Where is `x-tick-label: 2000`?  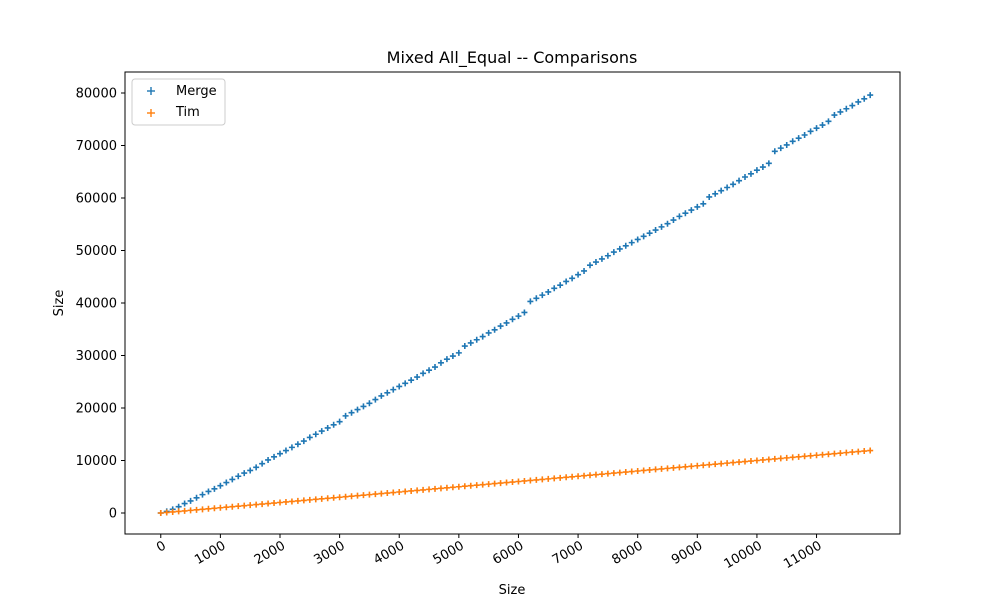
x-tick-label: 2000 is located at coordinates (270, 553).